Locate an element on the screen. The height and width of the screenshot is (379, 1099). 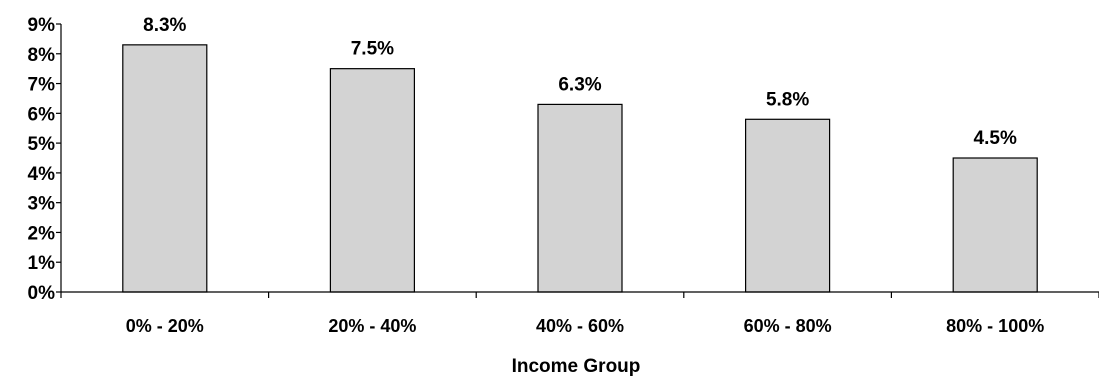
category-label: 40% - 60% is located at coordinates (580, 326).